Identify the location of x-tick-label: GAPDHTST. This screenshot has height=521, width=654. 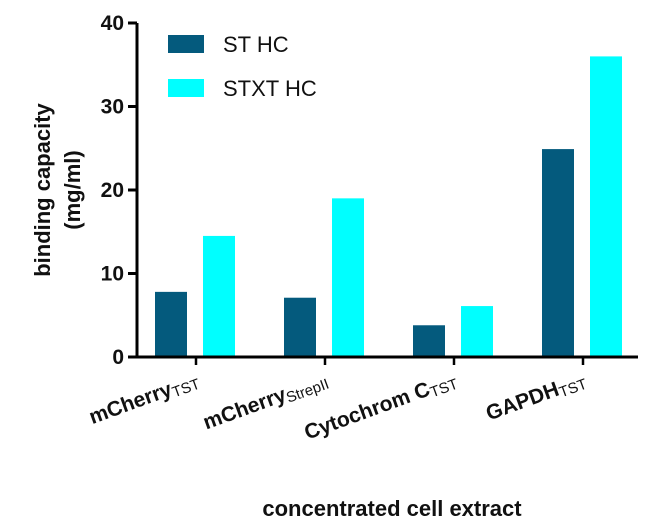
(536, 397).